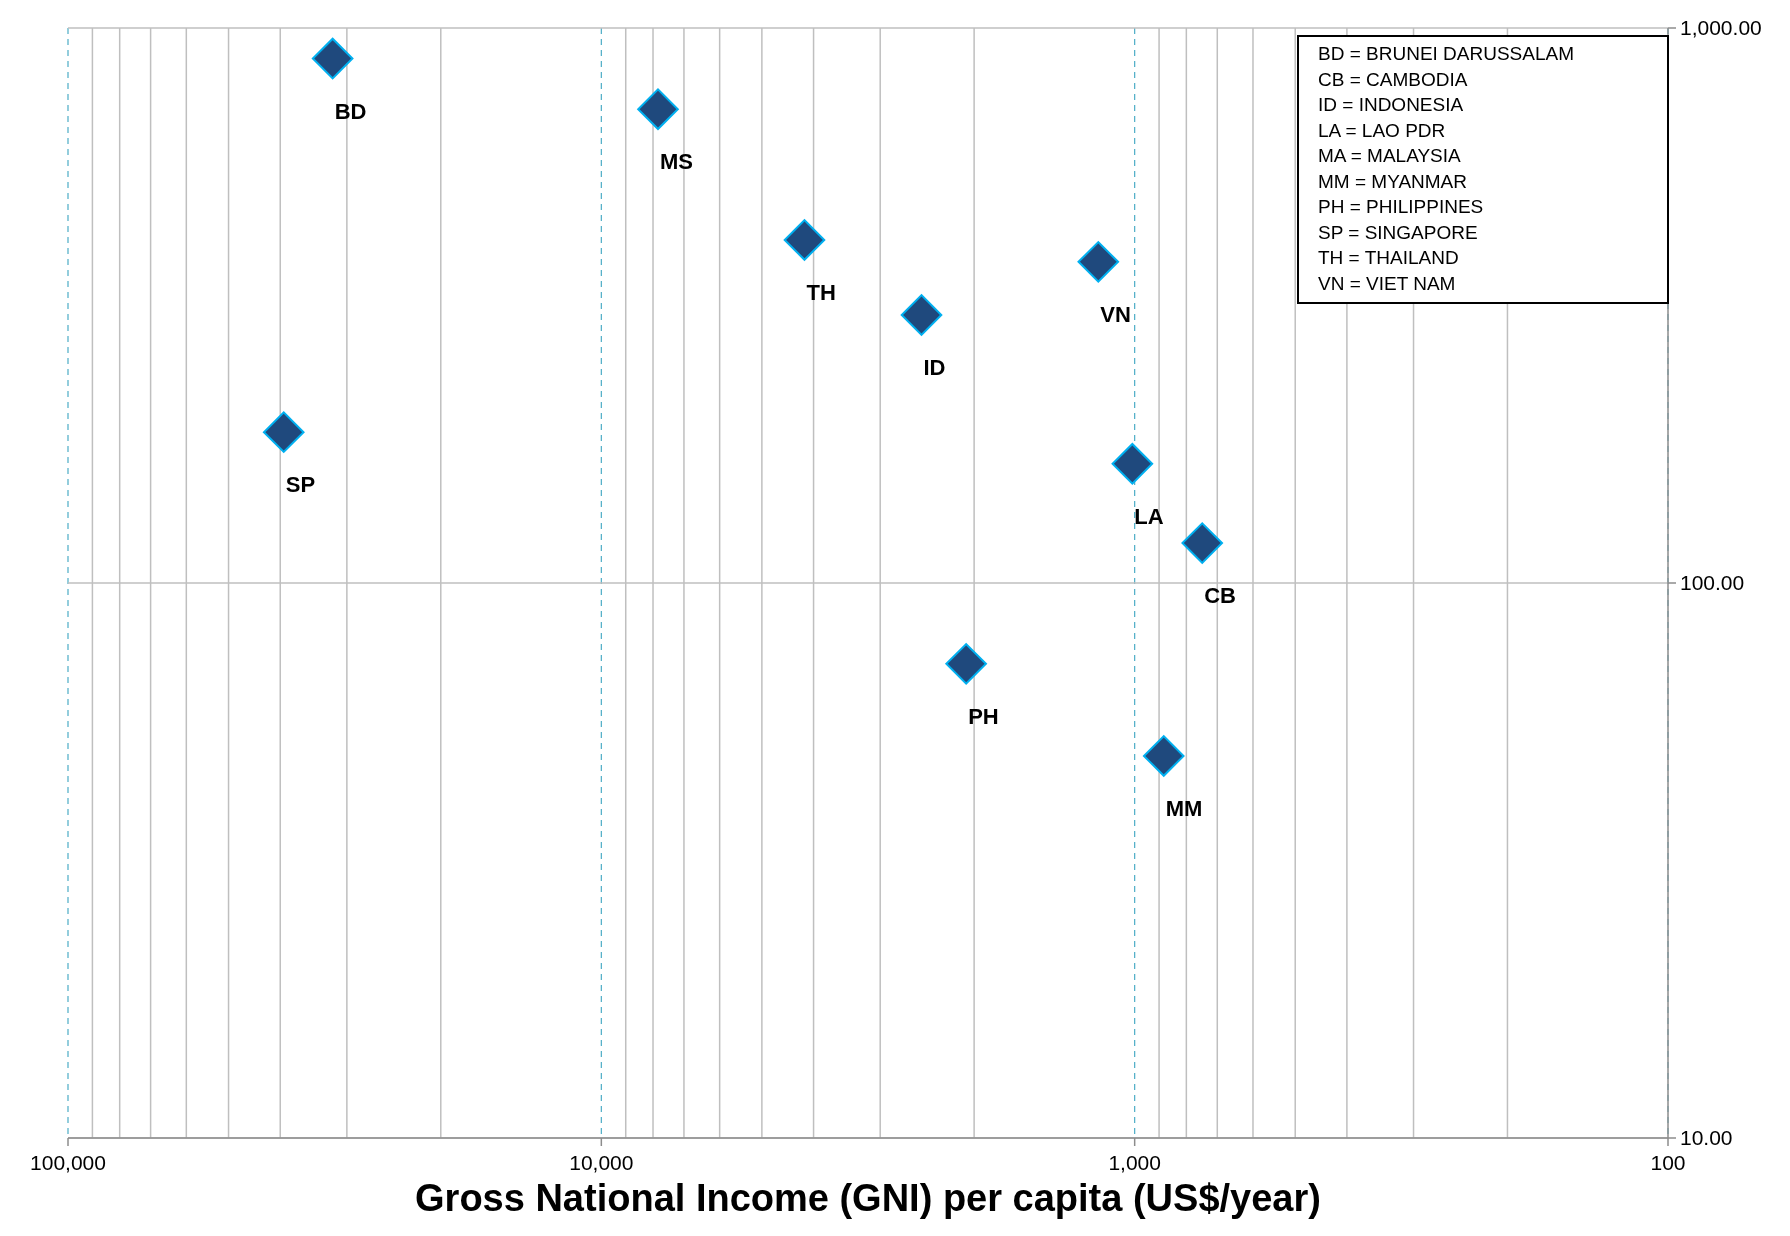  Describe the element at coordinates (1149, 516) in the screenshot. I see `series-label: LA` at that location.